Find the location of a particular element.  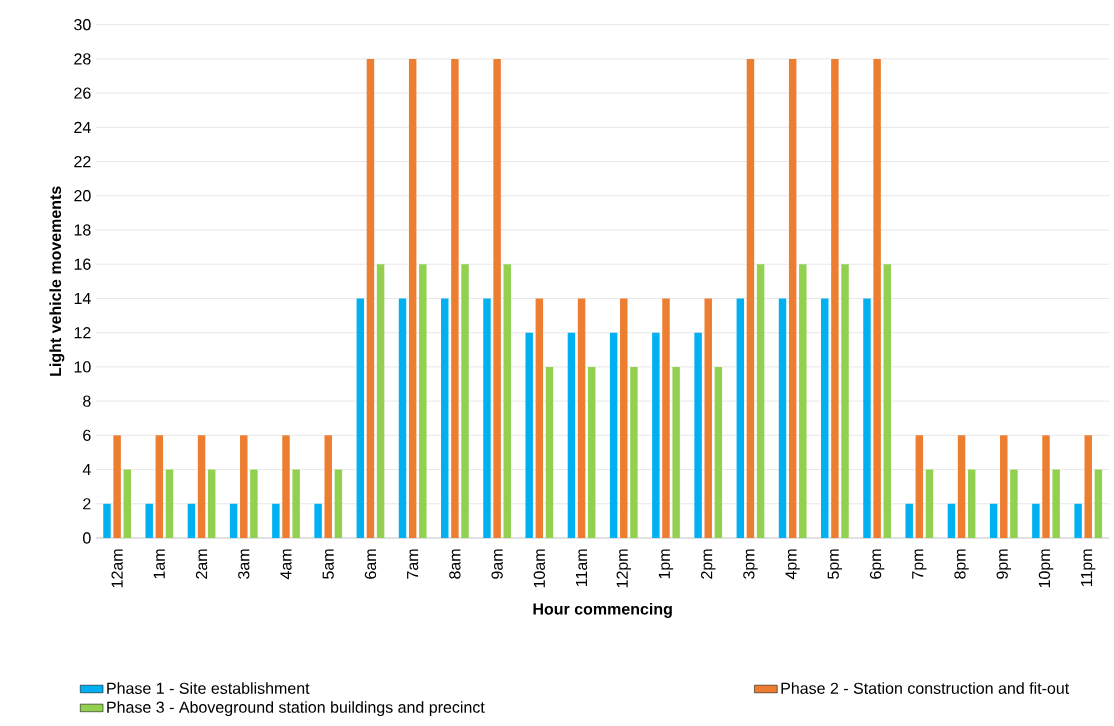

x-tick-label: 11am is located at coordinates (581, 568).